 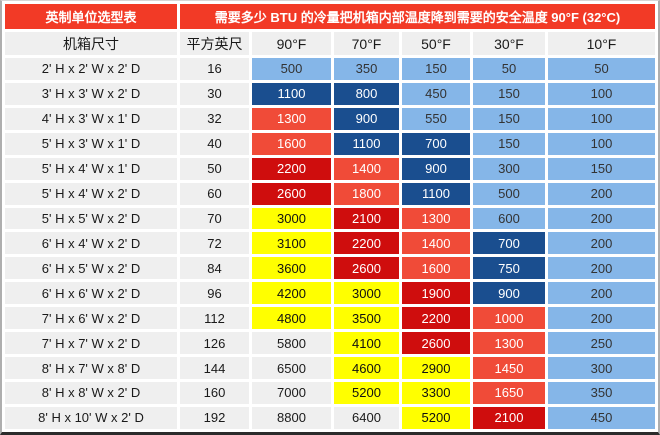 I want to click on btu-value-cell: 5800, so click(x=291, y=343).